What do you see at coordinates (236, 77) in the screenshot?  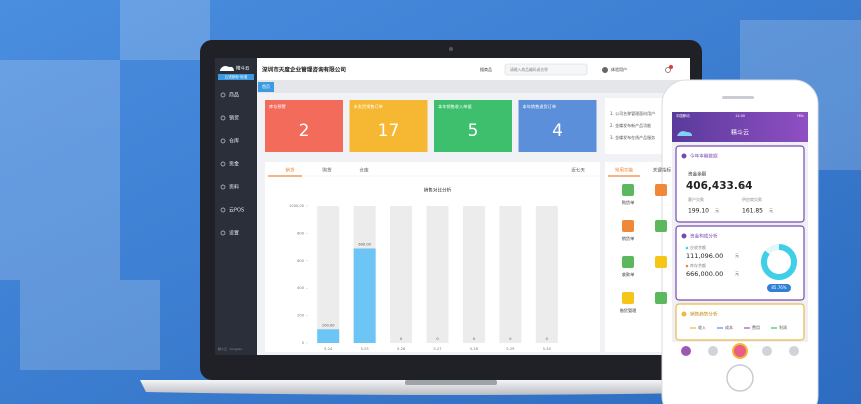 I see `edition-badge` at bounding box center [236, 77].